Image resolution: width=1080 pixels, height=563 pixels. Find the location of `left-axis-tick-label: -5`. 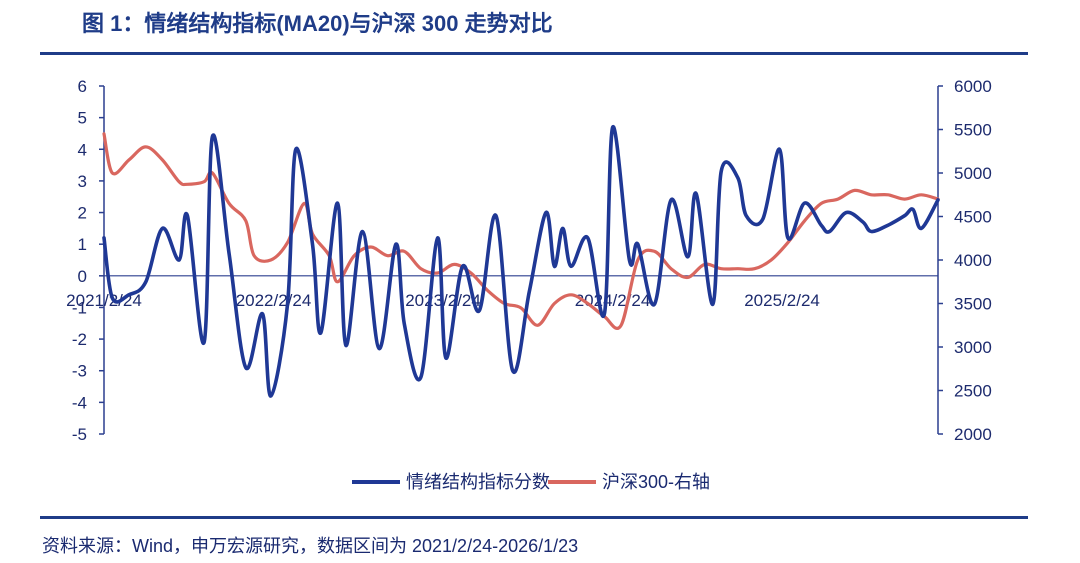

left-axis-tick-label: -5 is located at coordinates (79, 434).